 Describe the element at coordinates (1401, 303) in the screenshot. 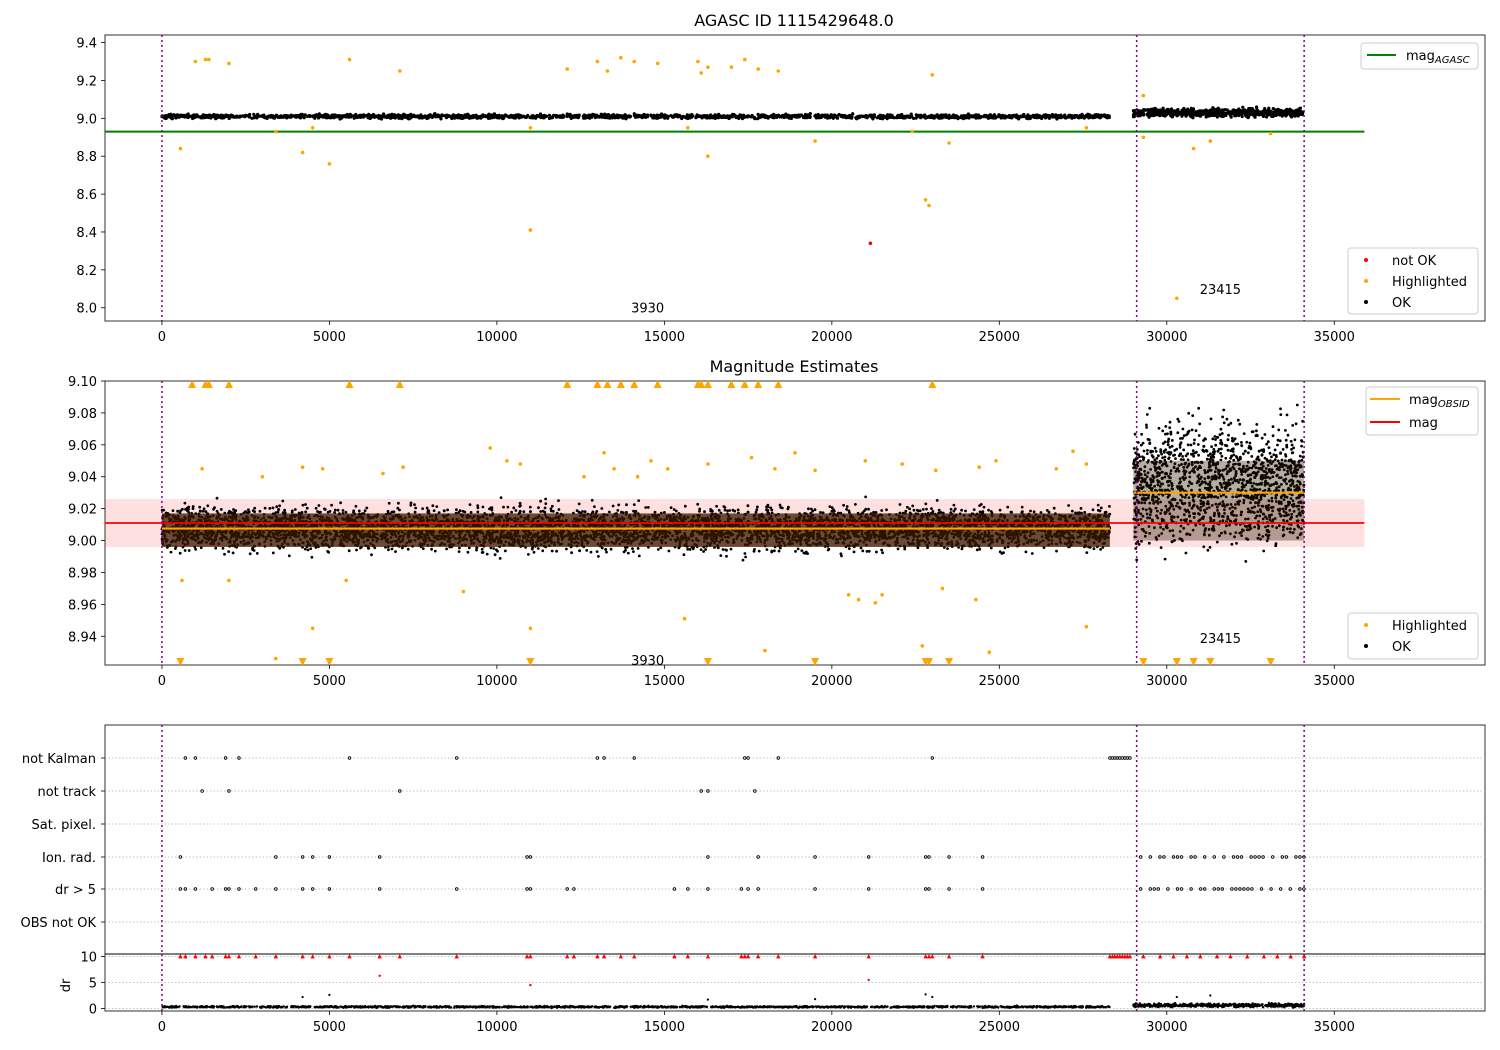

I see `legend-label-ok: OK` at that location.